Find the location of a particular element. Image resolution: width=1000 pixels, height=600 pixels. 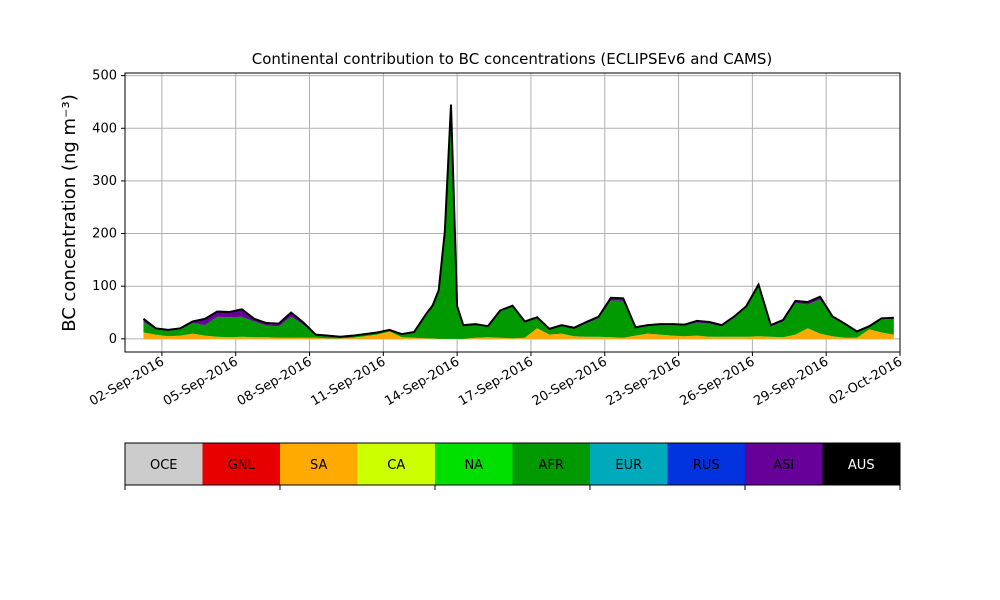

x-tick-label: 02-Oct-2016 is located at coordinates (866, 381).